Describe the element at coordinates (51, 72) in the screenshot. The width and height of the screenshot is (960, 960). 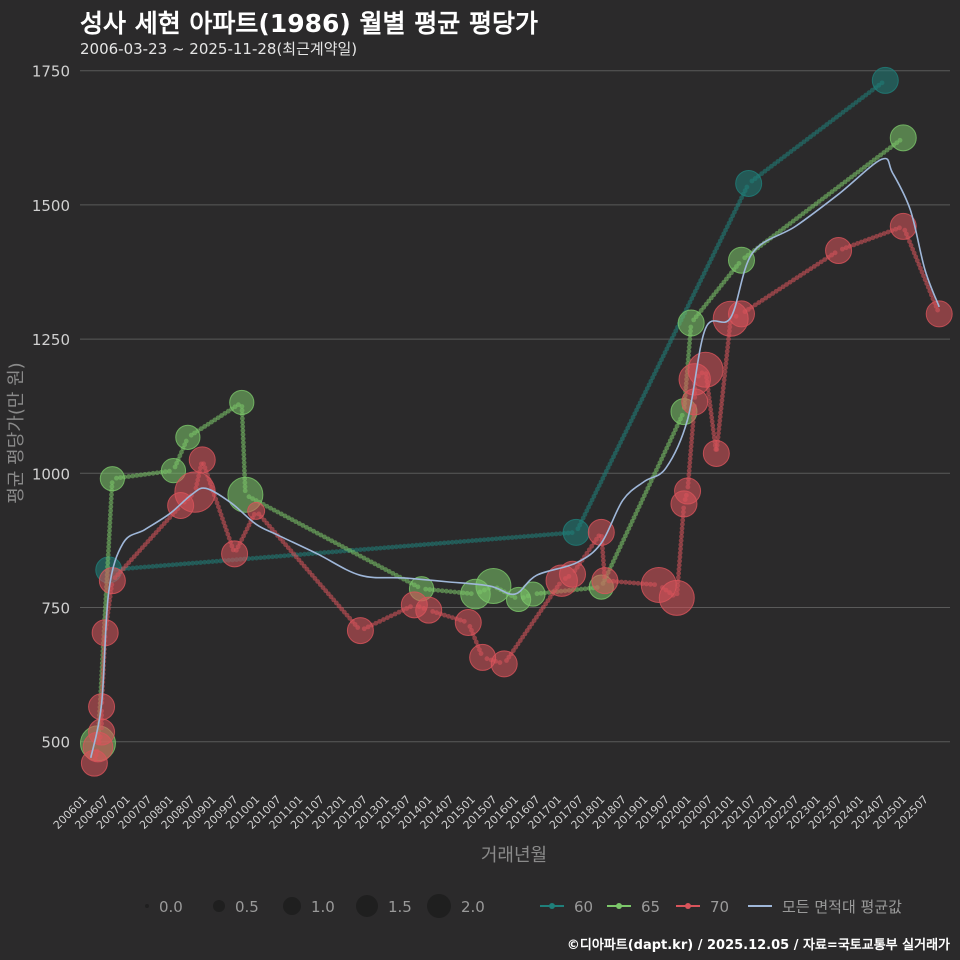
I see `y-tick-label: 1750` at that location.